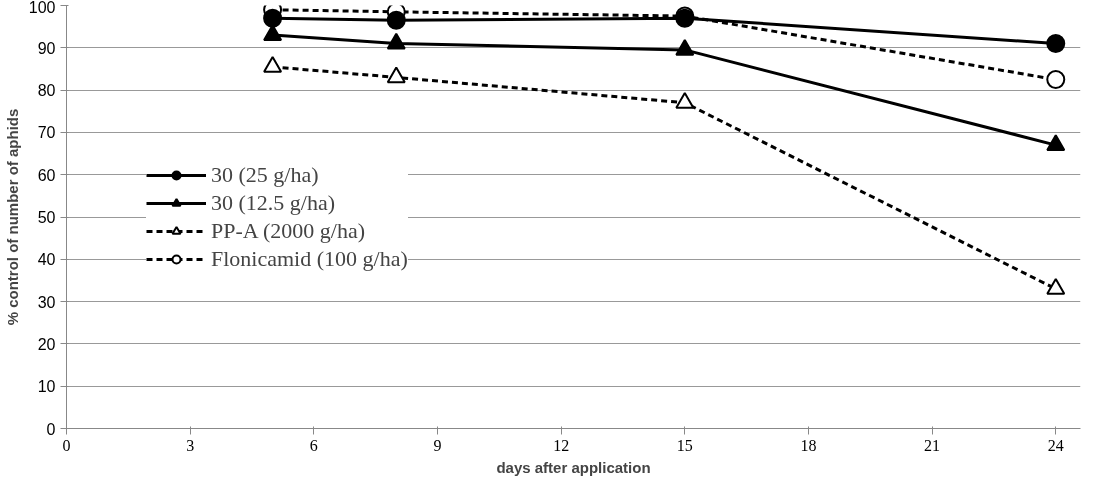  Describe the element at coordinates (1055, 445) in the screenshot. I see `x-tick-label: 24` at that location.